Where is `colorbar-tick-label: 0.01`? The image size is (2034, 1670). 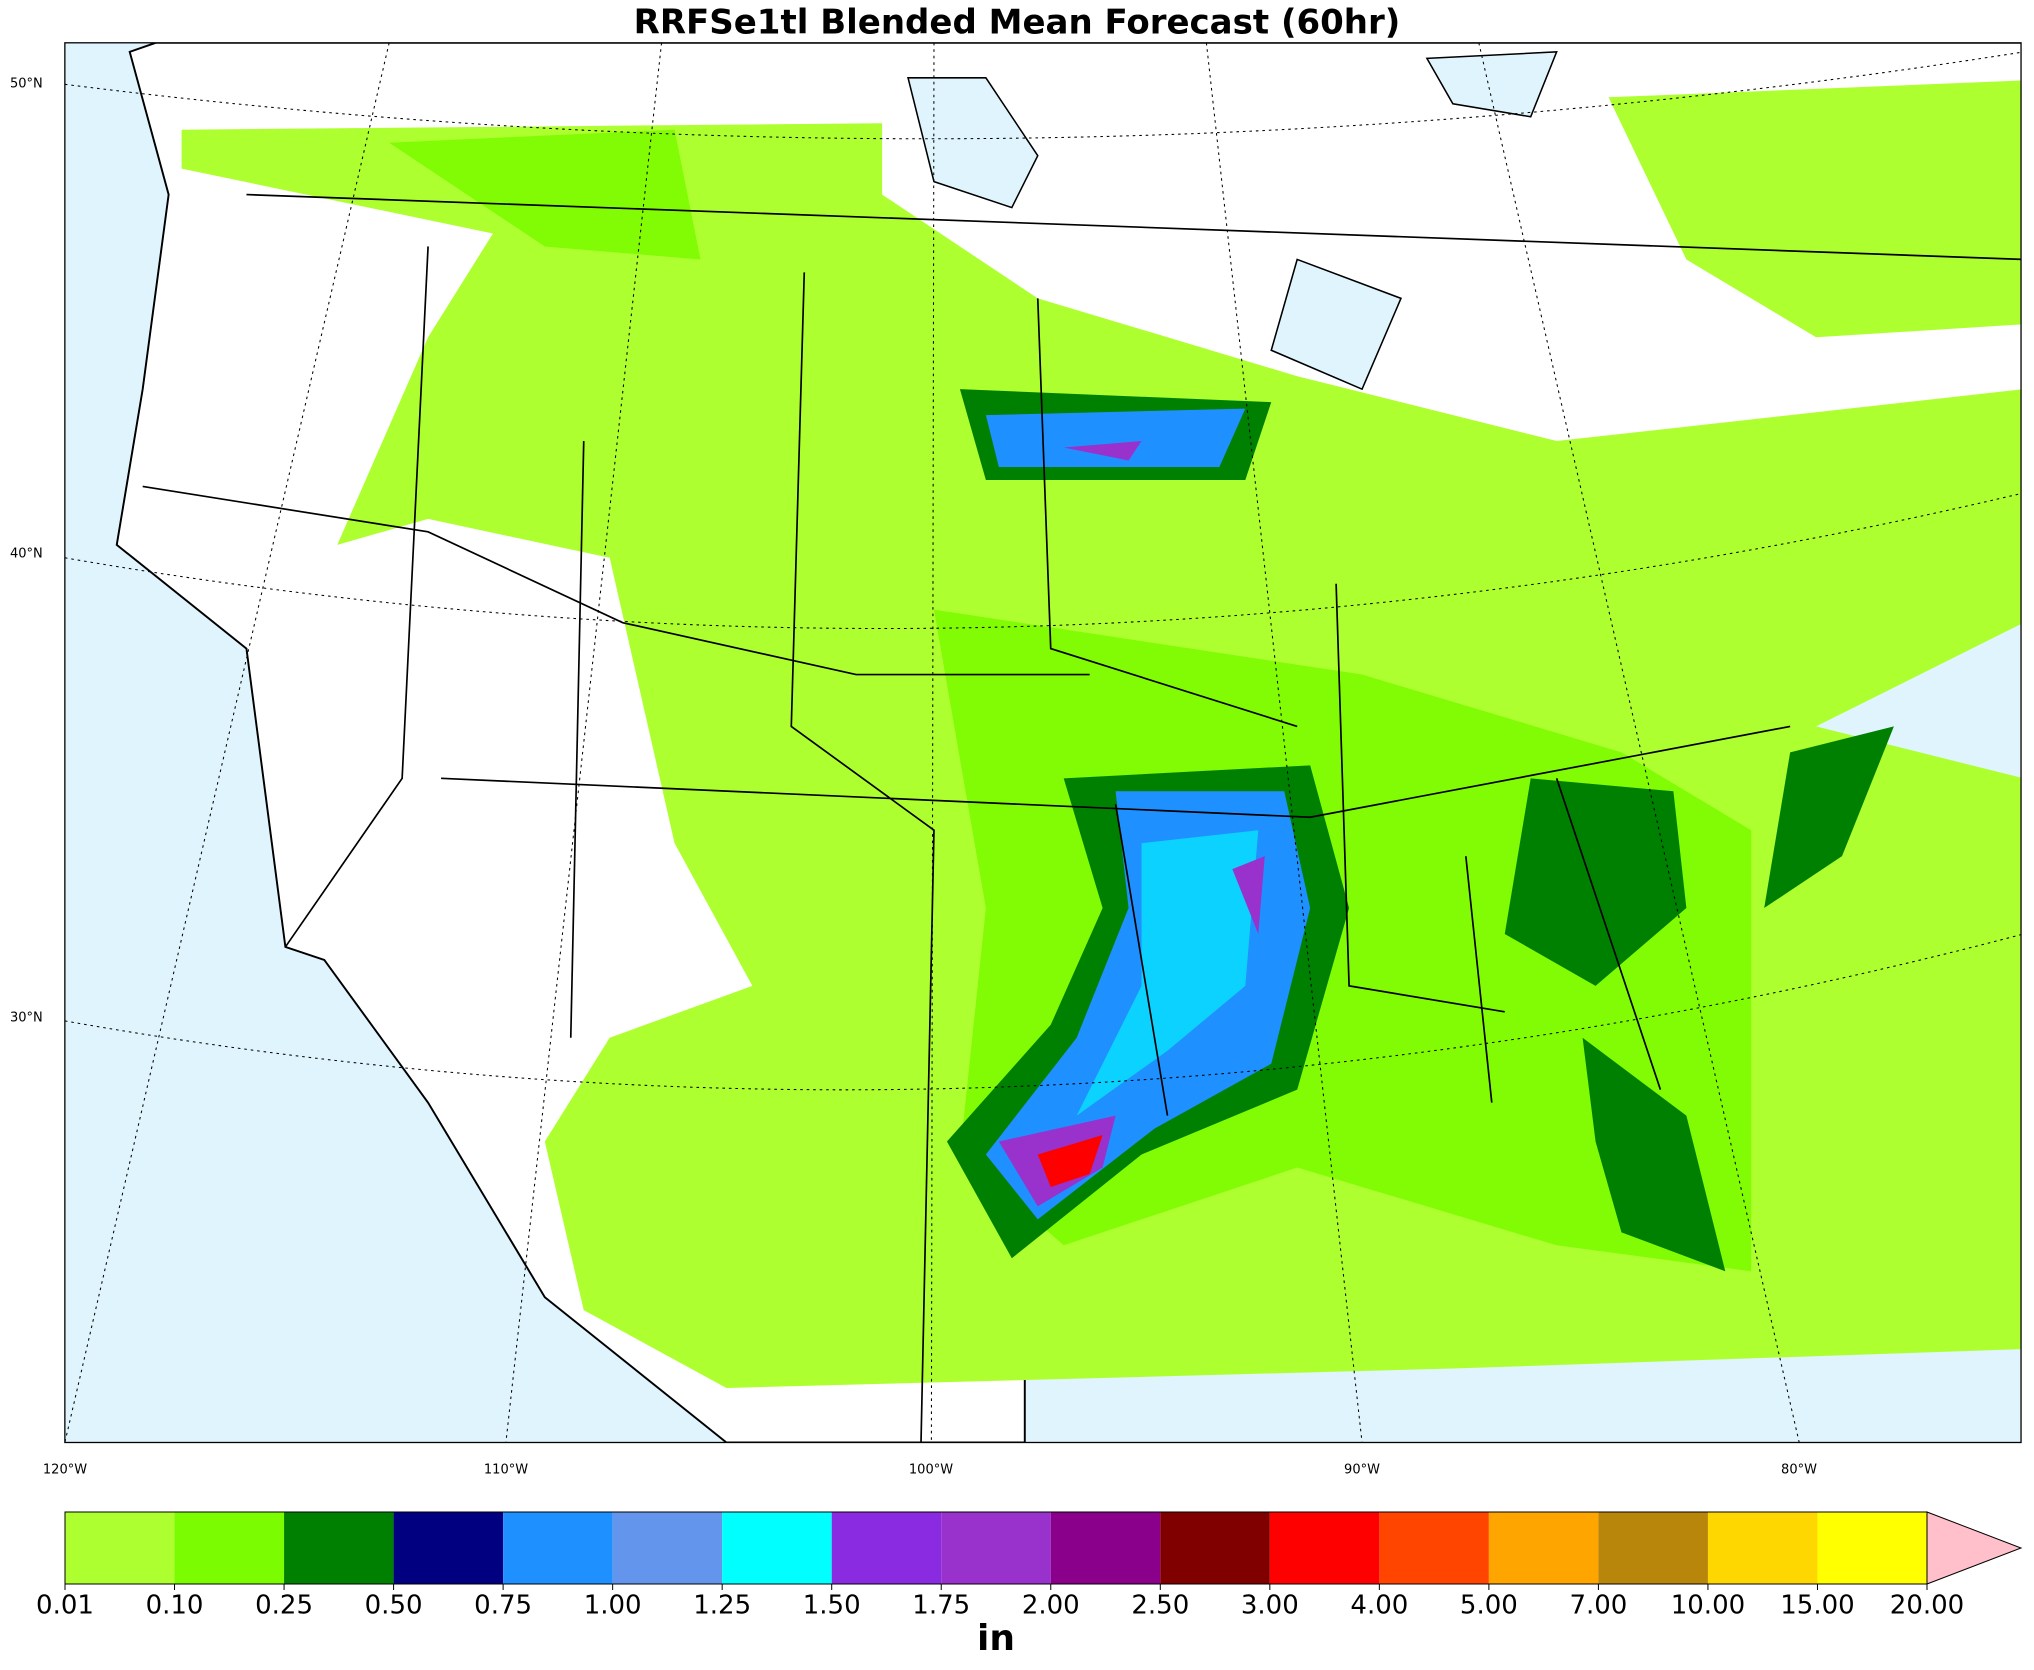 colorbar-tick-label: 0.01 is located at coordinates (65, 1606).